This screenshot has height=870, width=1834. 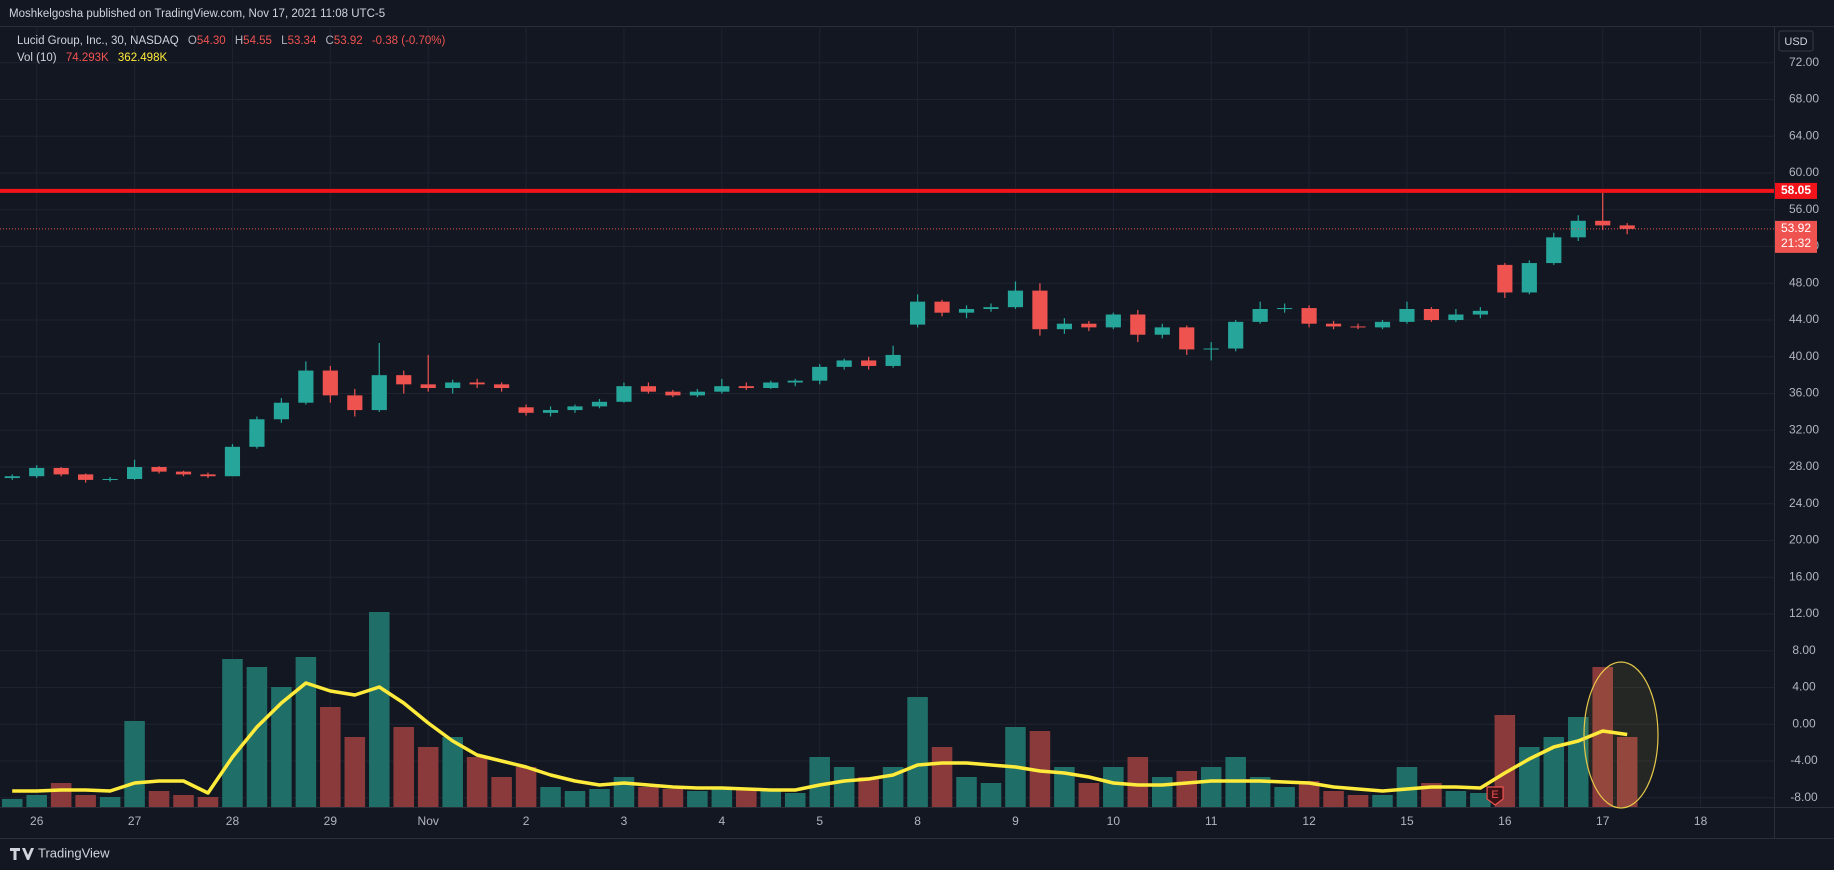 I want to click on brand-name: TradingView, so click(x=74, y=852).